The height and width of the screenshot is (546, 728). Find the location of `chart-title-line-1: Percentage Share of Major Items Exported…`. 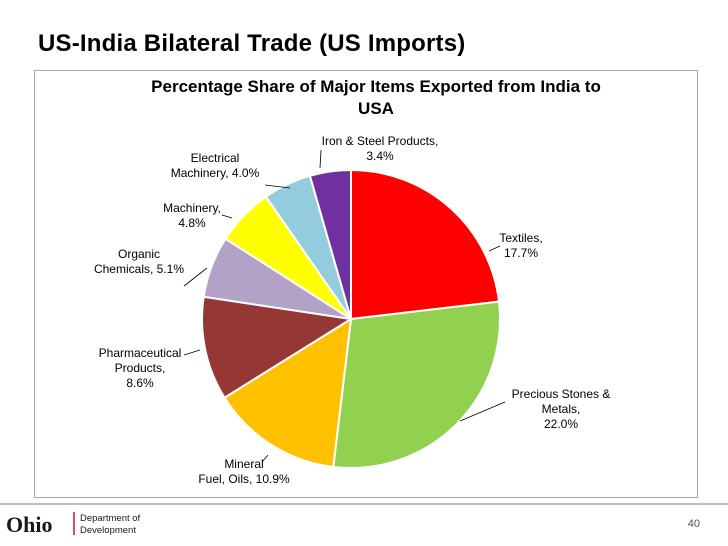

chart-title-line-1: Percentage Share of Major Items Exported… is located at coordinates (376, 86).